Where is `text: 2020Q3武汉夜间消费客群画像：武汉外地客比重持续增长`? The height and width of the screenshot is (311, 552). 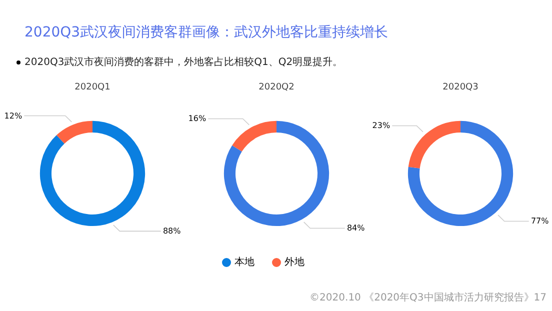 text: 2020Q3武汉夜间消费客群画像：武汉外地客比重持续增长 is located at coordinates (206, 32).